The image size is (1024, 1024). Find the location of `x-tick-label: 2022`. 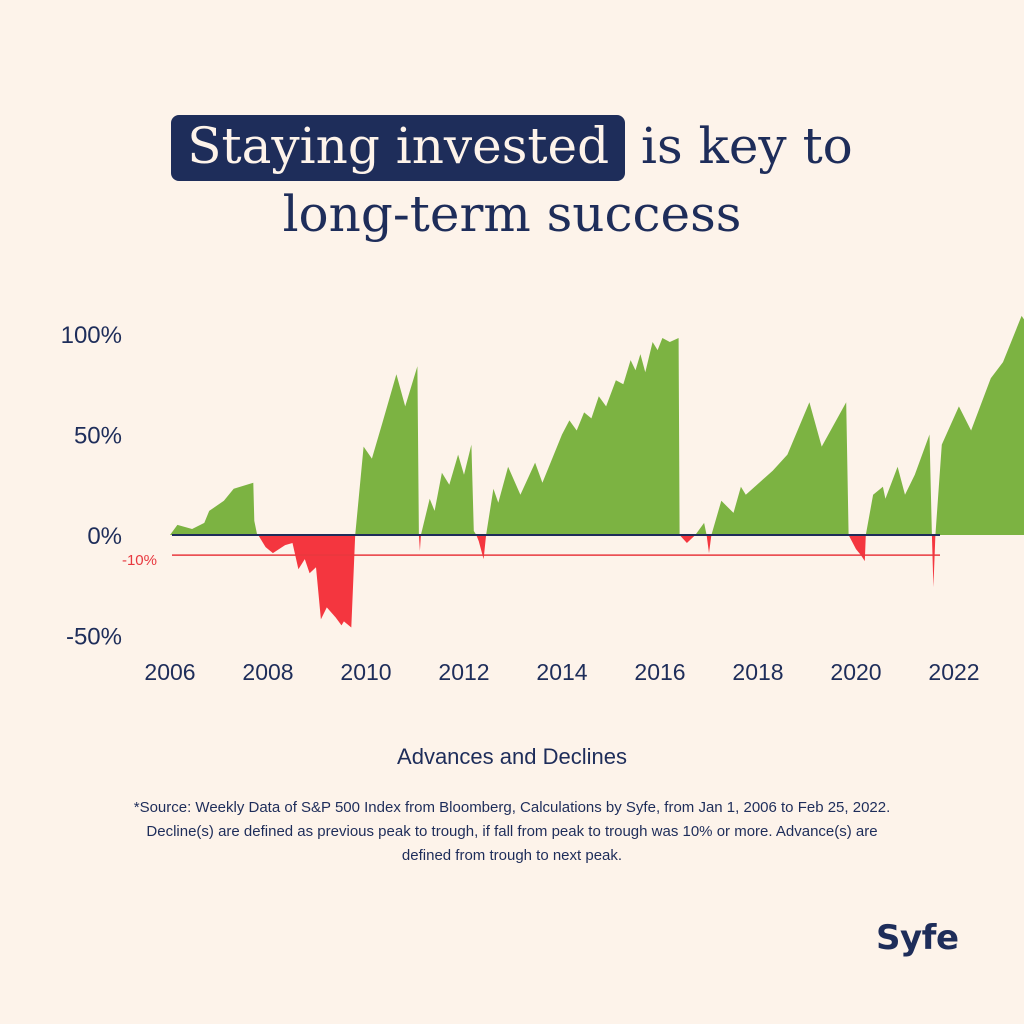

x-tick-label: 2022 is located at coordinates (953, 672).